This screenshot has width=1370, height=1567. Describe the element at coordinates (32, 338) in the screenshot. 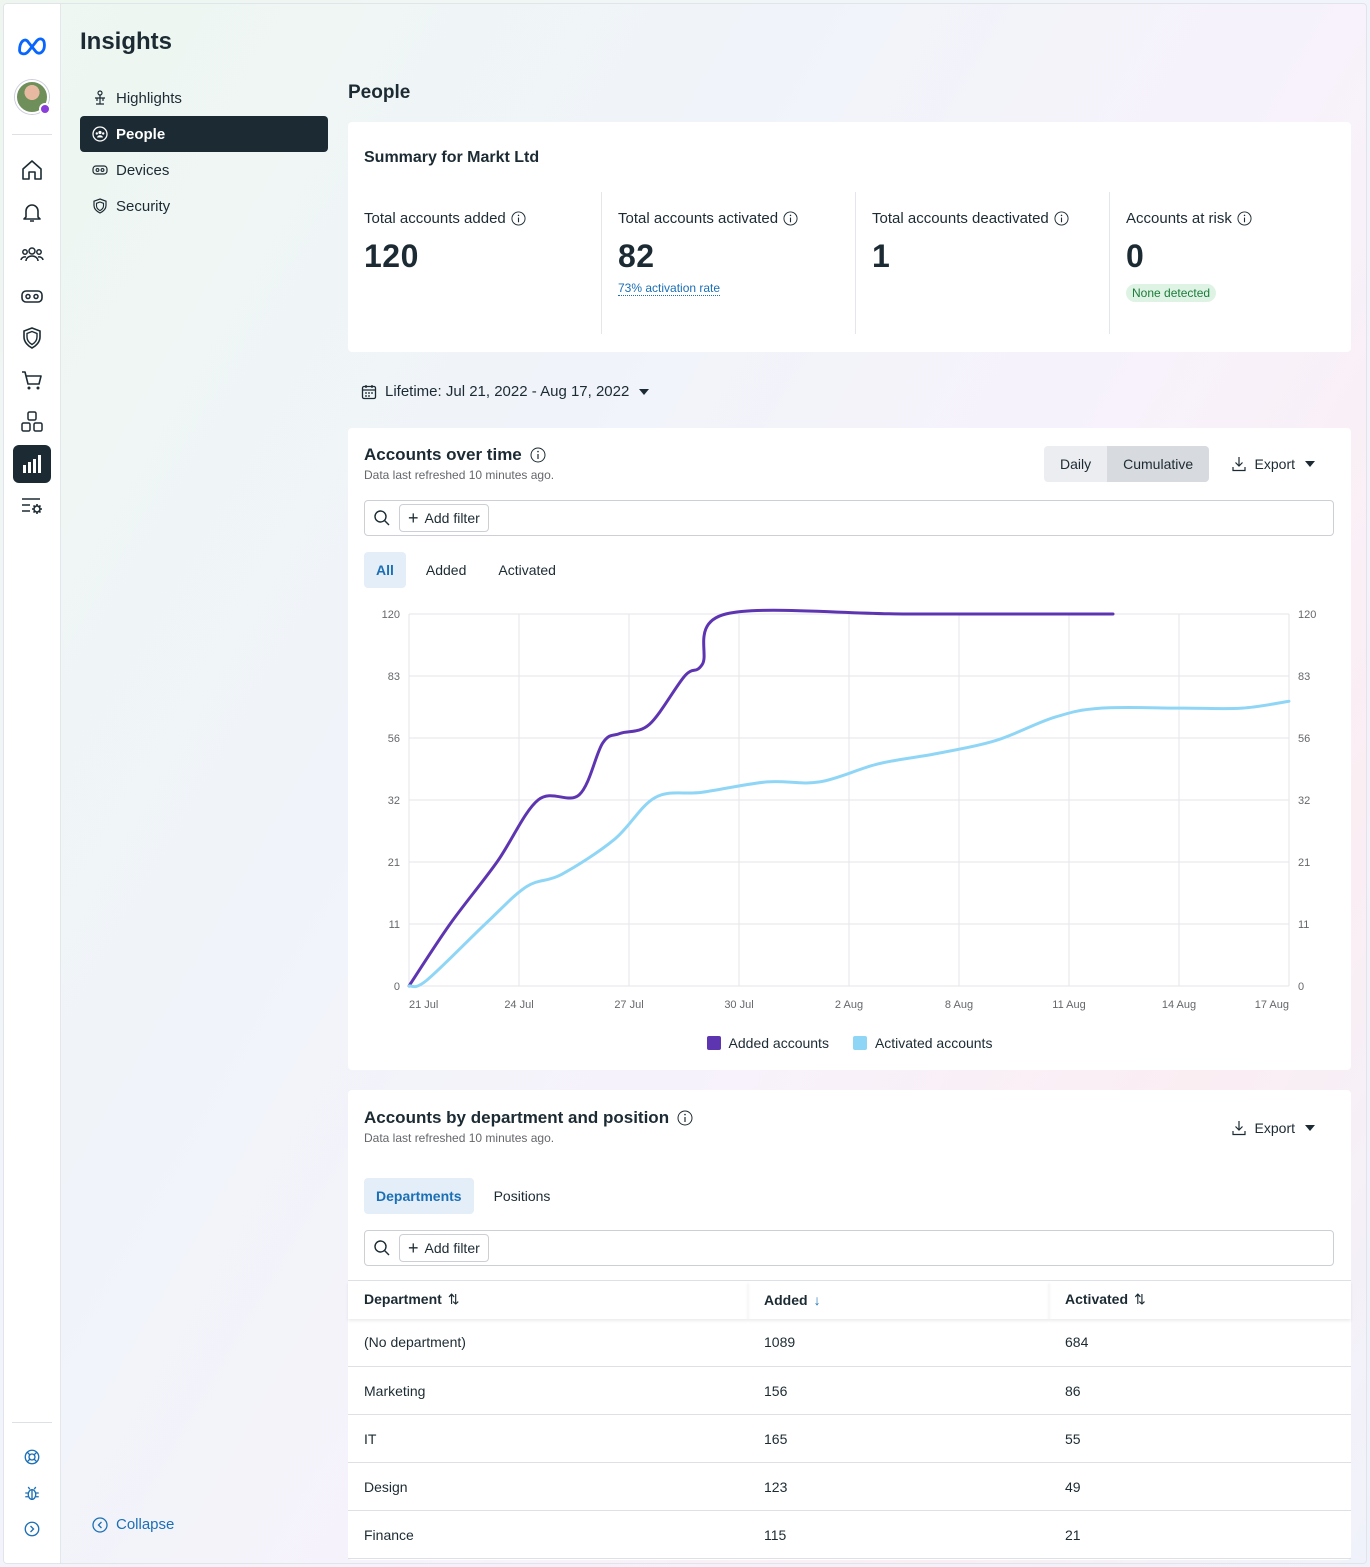

I see `rail-security` at that location.